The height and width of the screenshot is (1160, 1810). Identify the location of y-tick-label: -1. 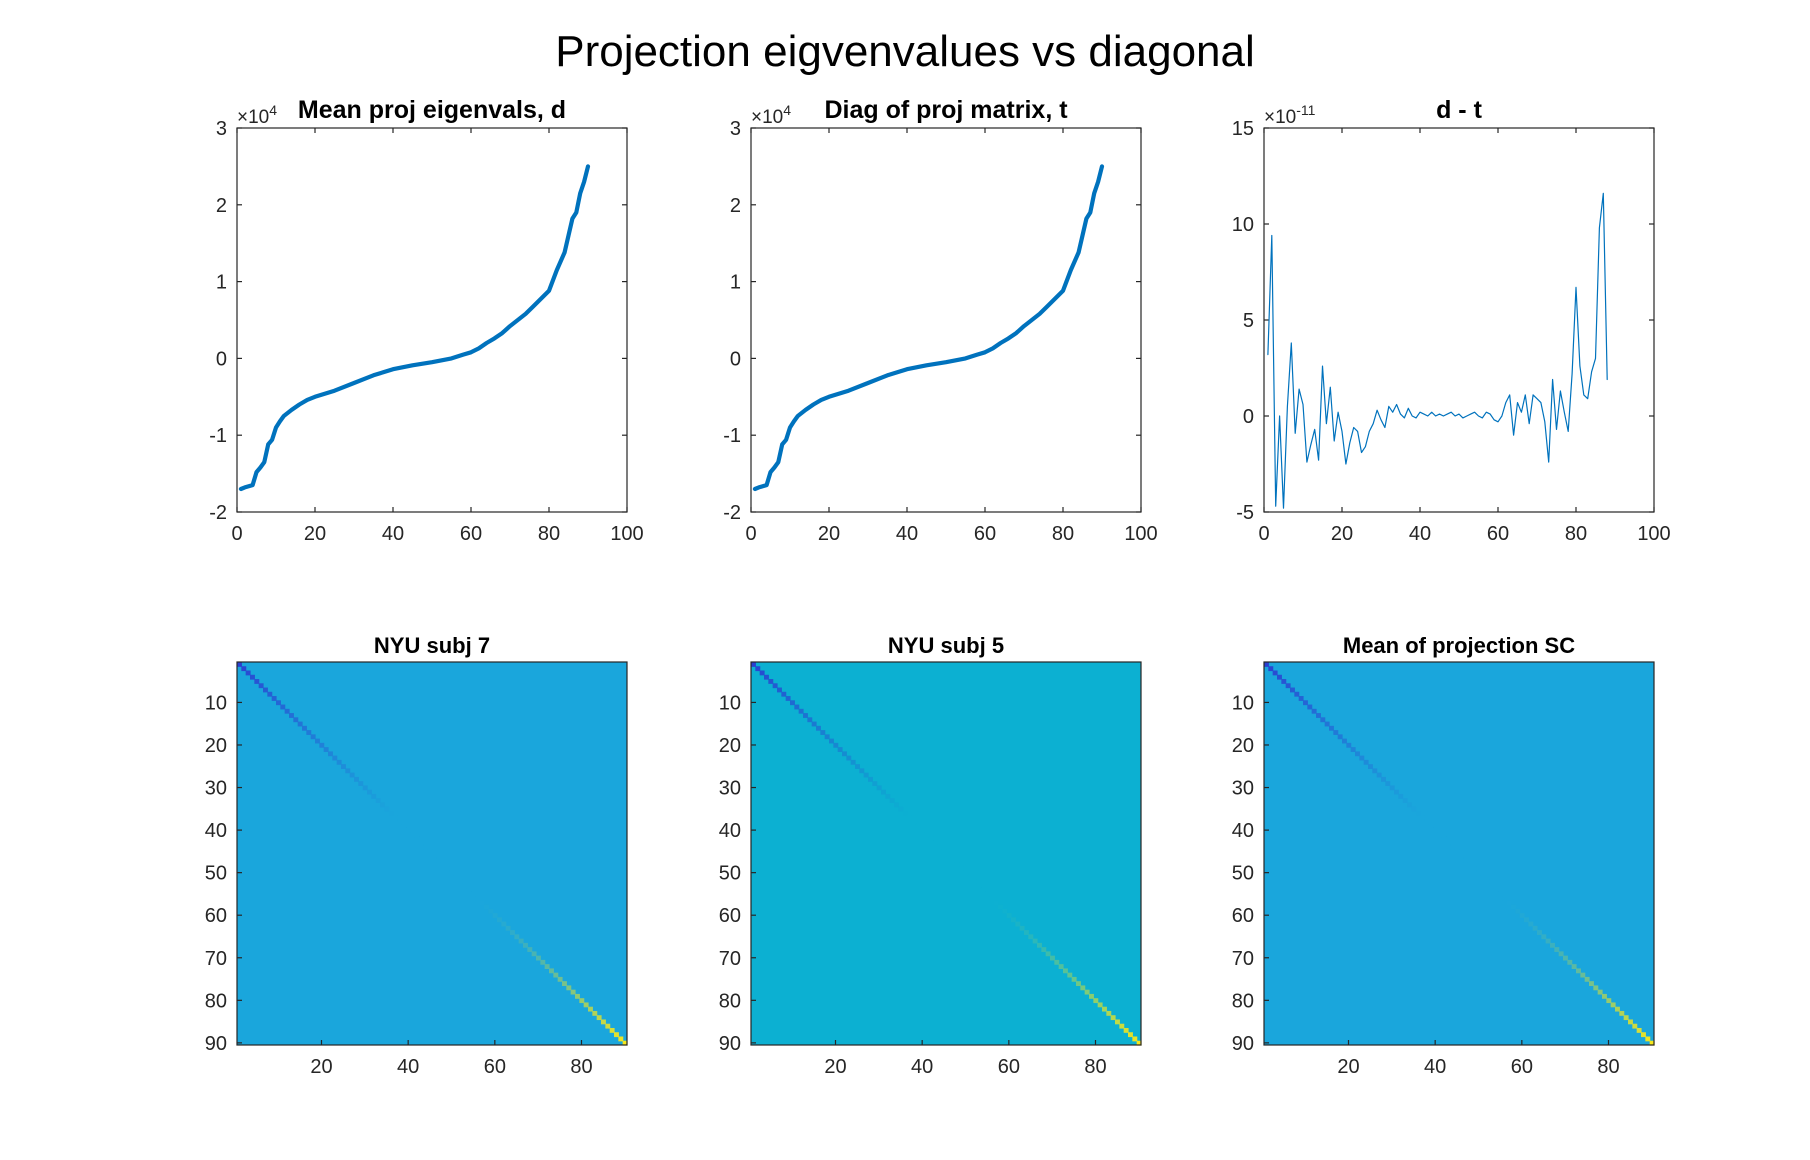
(218, 436).